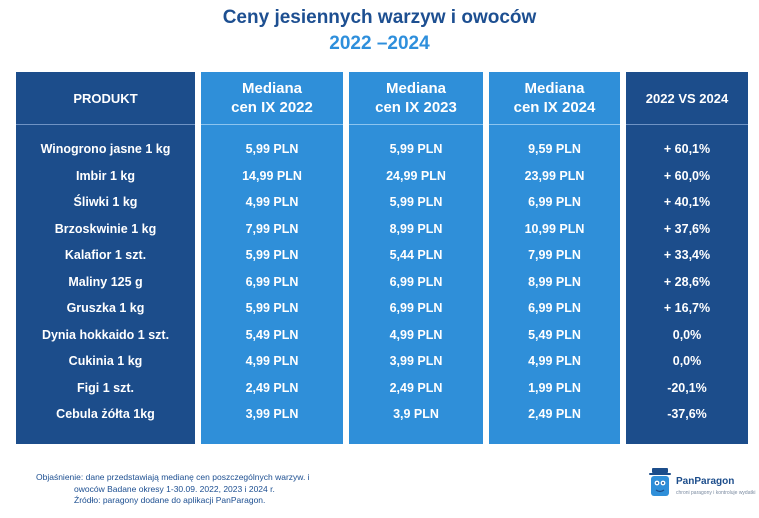 This screenshot has height=518, width=759. Describe the element at coordinates (687, 149) in the screenshot. I see `table-cell-vs: + 60,1%` at that location.